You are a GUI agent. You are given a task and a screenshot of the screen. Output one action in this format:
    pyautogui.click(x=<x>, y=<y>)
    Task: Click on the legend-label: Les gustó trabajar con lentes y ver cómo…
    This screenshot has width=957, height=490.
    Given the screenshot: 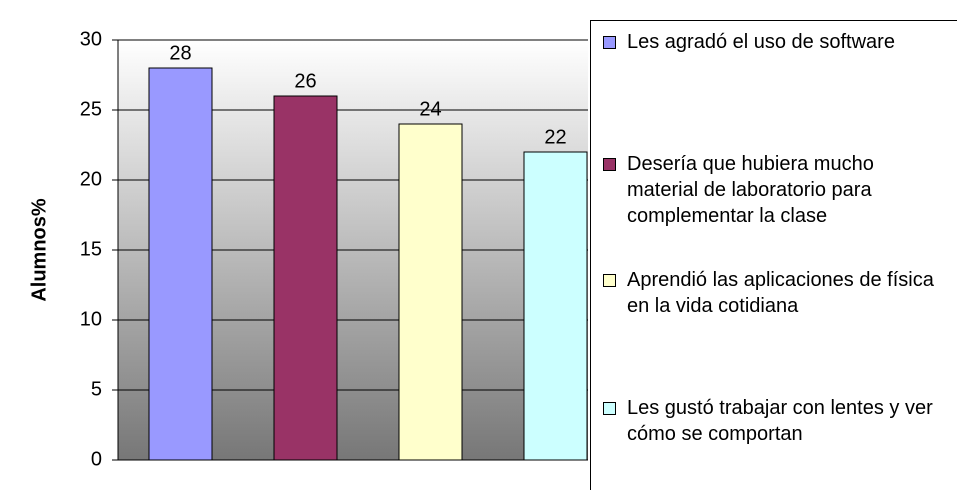 What is the action you would take?
    pyautogui.click(x=780, y=421)
    